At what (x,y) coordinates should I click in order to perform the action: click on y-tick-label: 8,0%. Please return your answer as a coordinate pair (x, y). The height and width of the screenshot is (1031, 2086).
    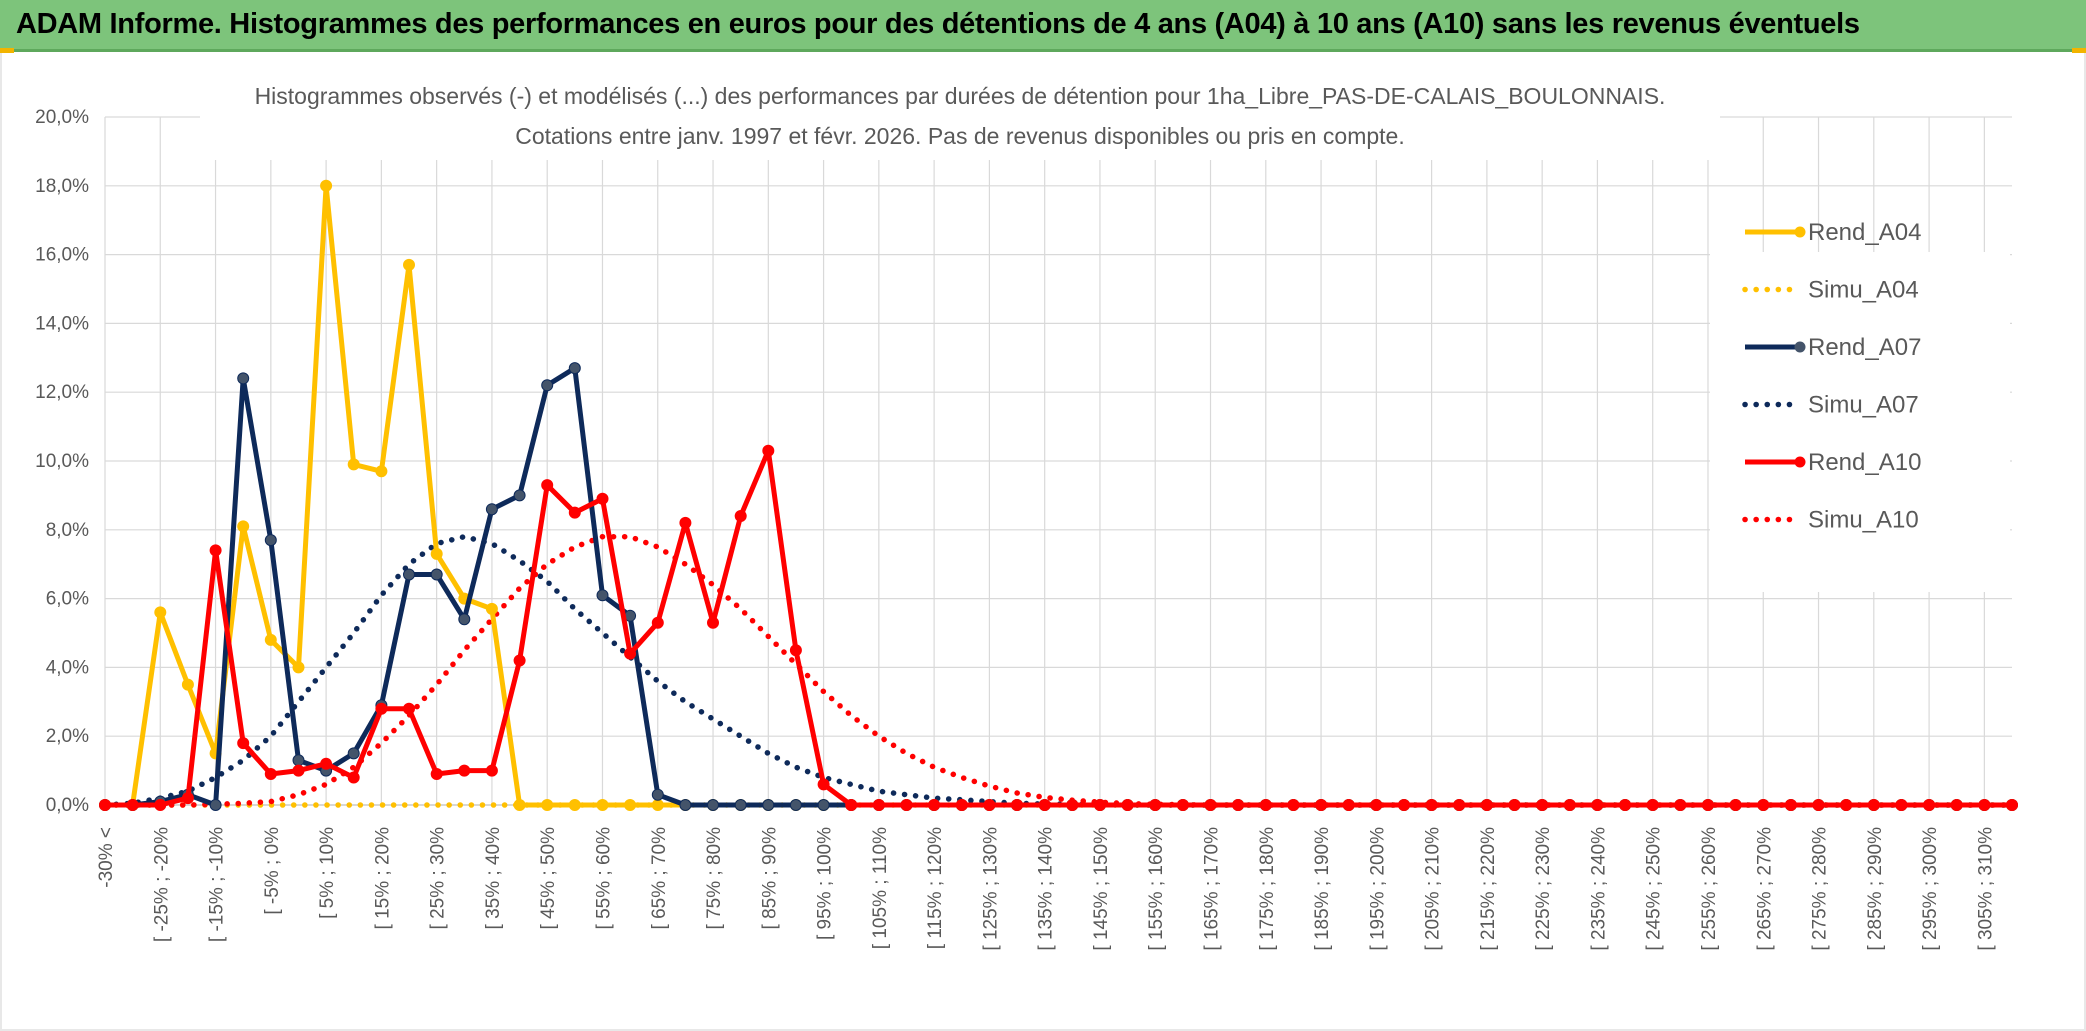
    Looking at the image, I should click on (67, 530).